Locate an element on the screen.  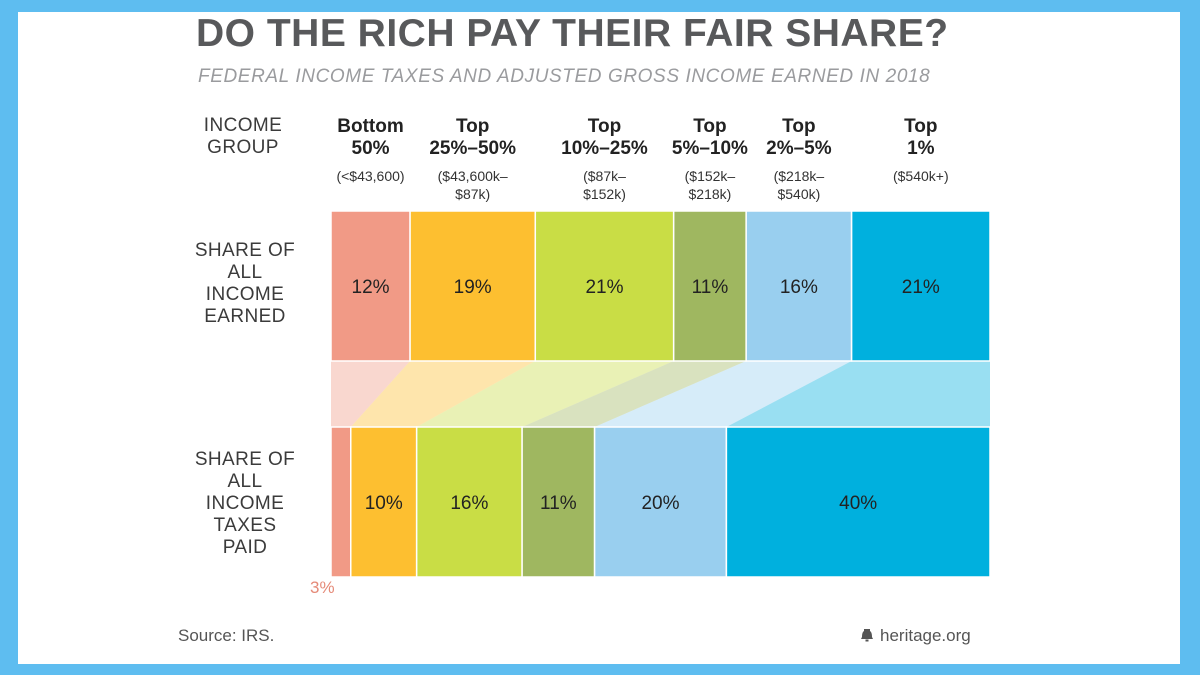
tax-value-label-4: 20% is located at coordinates (660, 503).